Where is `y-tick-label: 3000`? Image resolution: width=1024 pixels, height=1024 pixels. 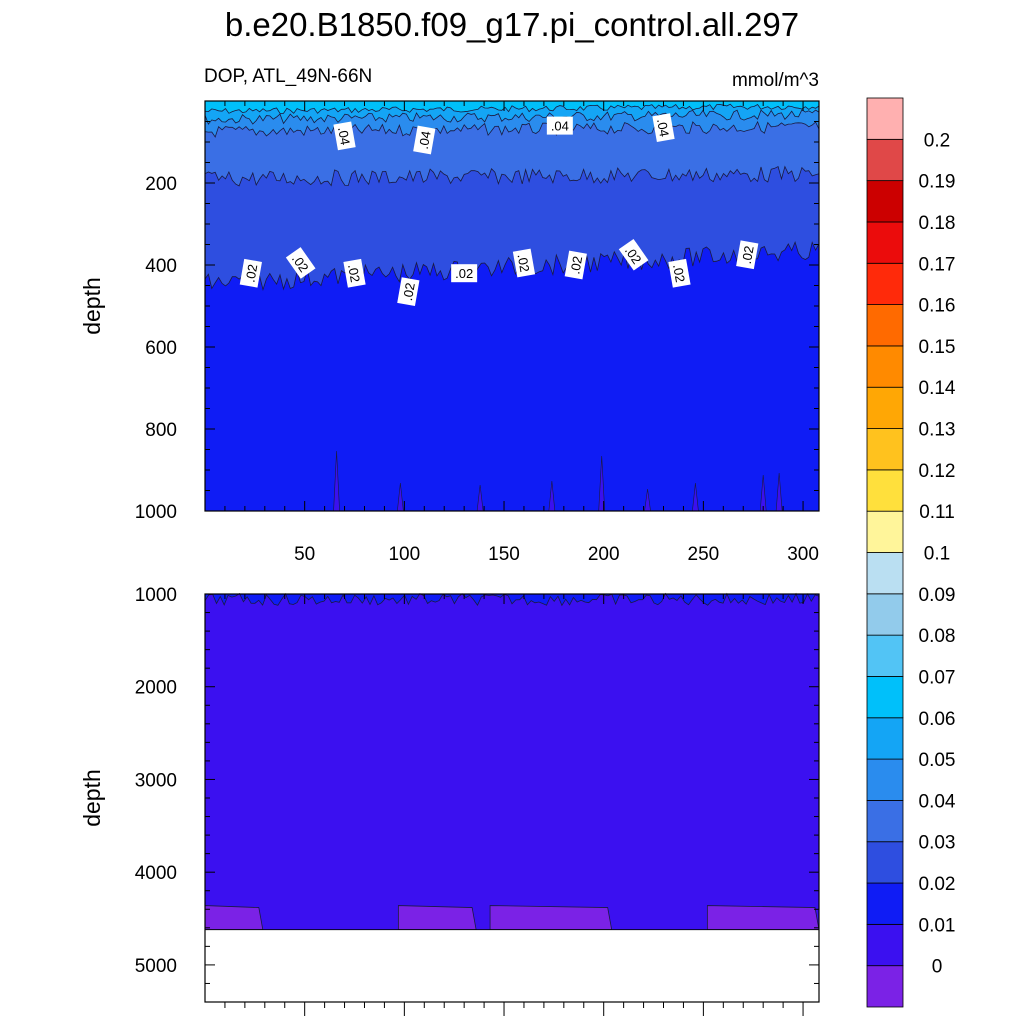
y-tick-label: 3000 is located at coordinates (156, 780).